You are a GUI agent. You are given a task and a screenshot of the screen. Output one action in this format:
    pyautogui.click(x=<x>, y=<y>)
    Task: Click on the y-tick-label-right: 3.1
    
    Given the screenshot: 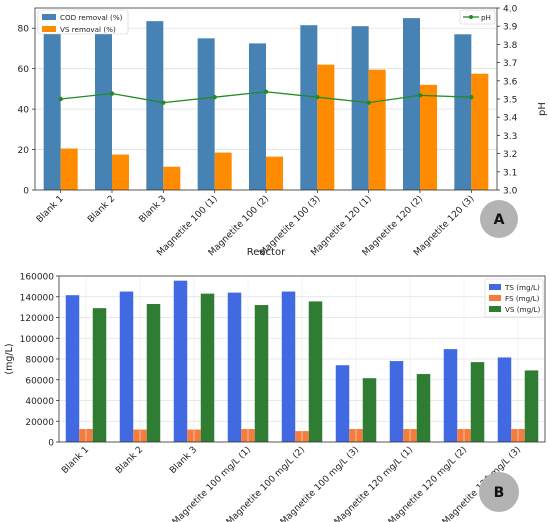 What is the action you would take?
    pyautogui.click(x=510, y=173)
    